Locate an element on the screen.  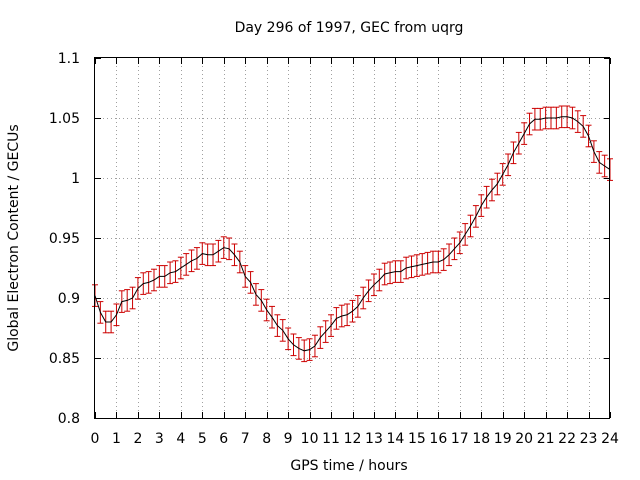
x-tick-label: 2 is located at coordinates (137, 439).